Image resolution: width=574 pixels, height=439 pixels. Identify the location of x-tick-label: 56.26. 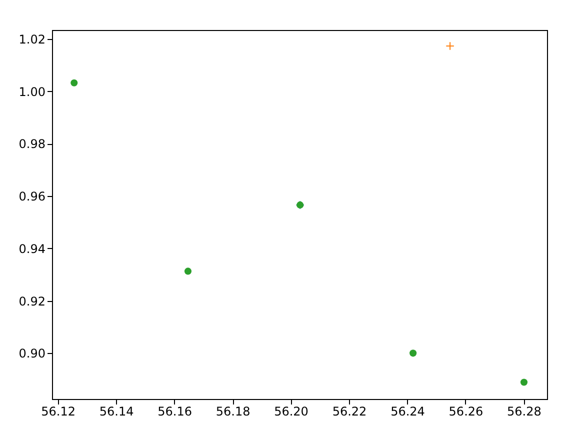
(466, 411).